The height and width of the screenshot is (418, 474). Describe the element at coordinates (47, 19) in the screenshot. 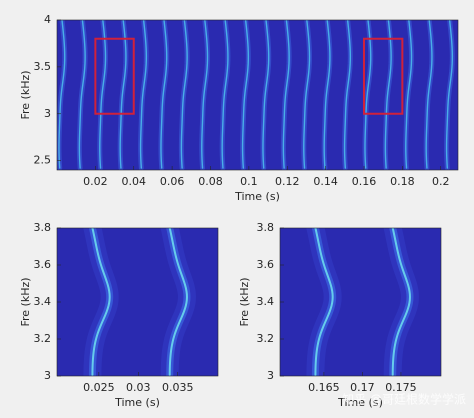

I see `y-tick-label: 4` at that location.